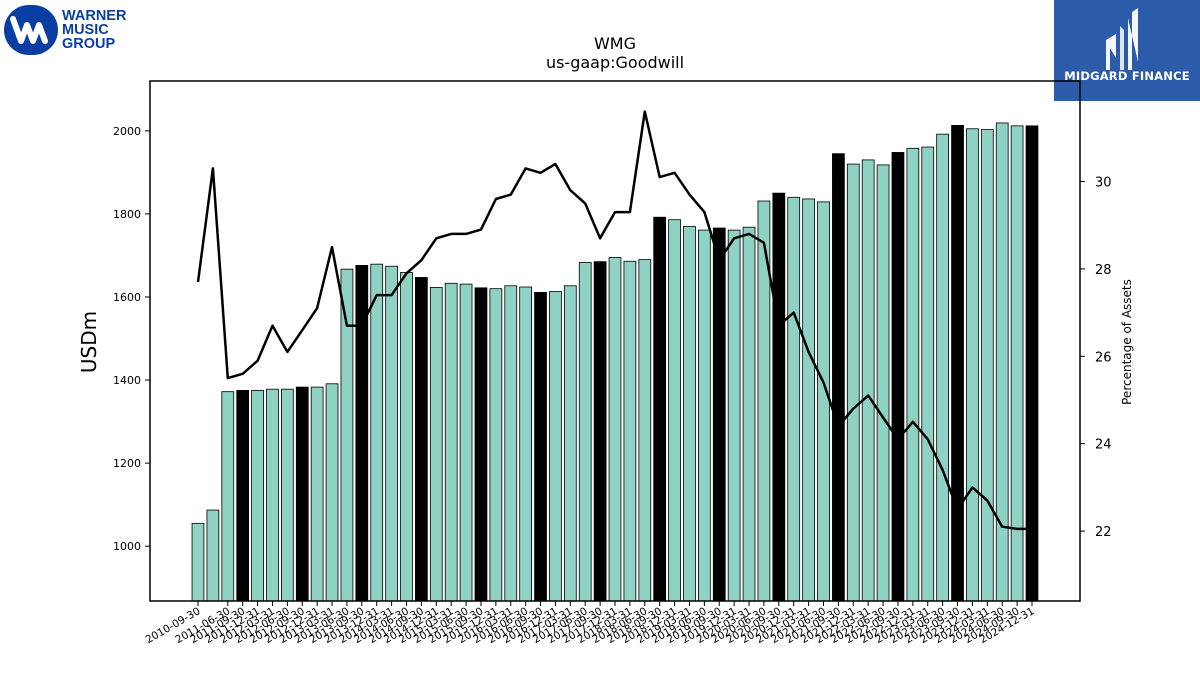  What do you see at coordinates (127, 380) in the screenshot?
I see `y-tick-label: 1400` at bounding box center [127, 380].